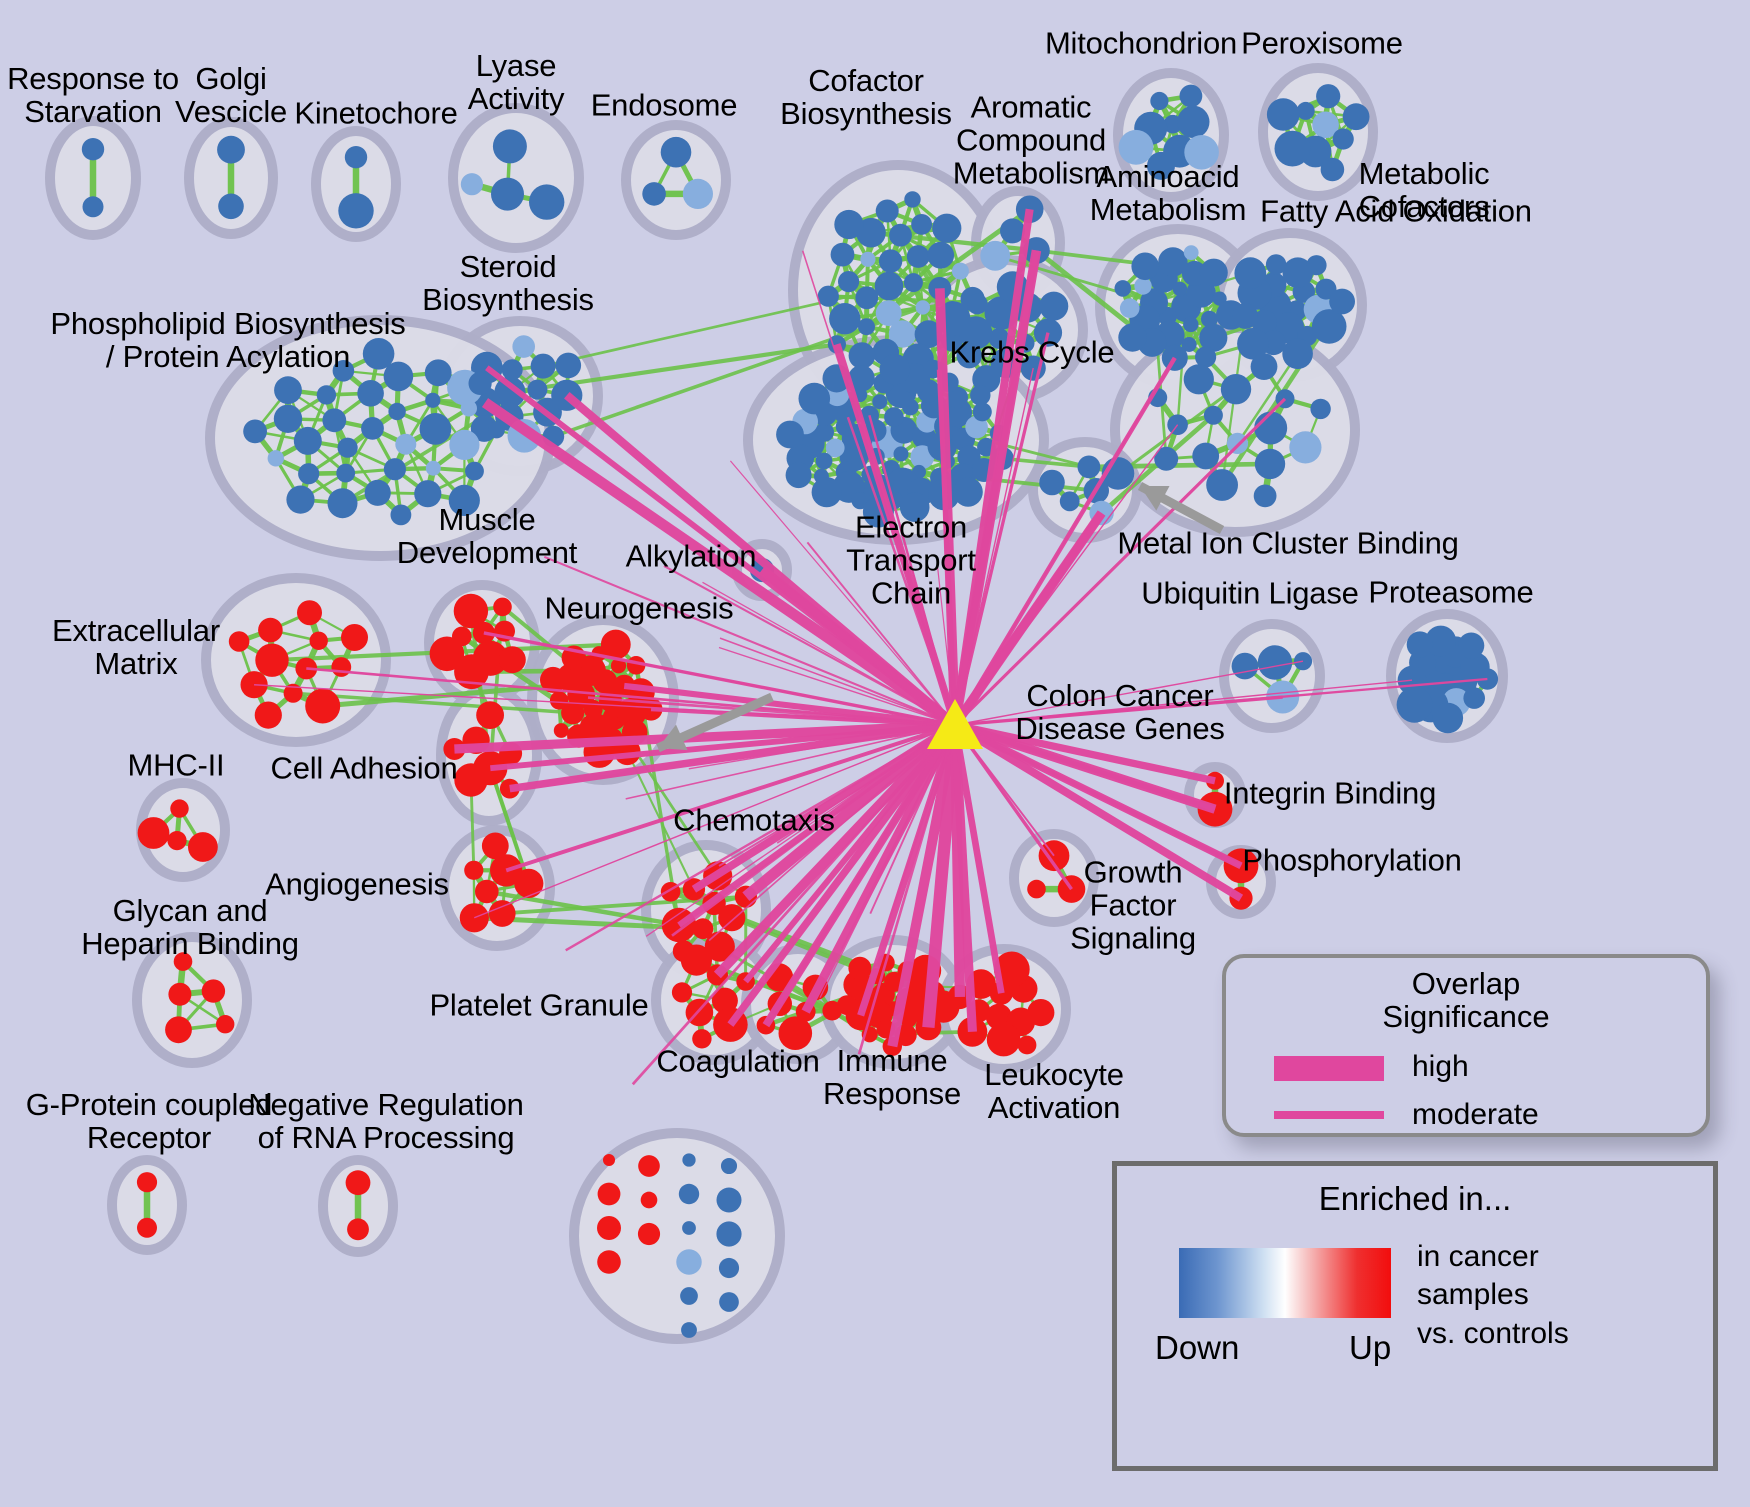  I want to click on color-gradient-bar, so click(1285, 1283).